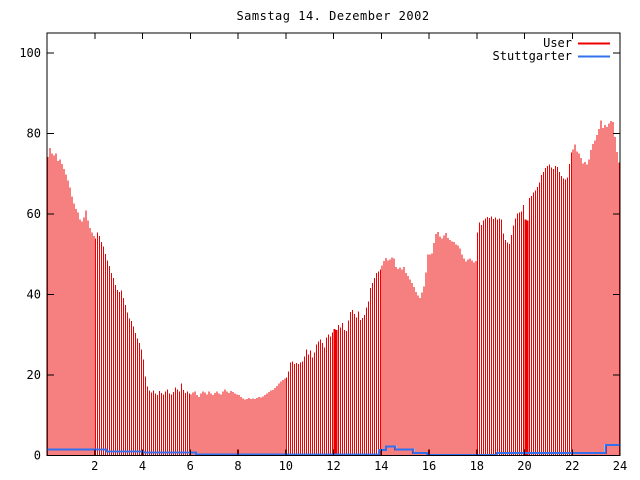 The image size is (640, 480). I want to click on legend: User Stuttgarter, so click(551, 49).